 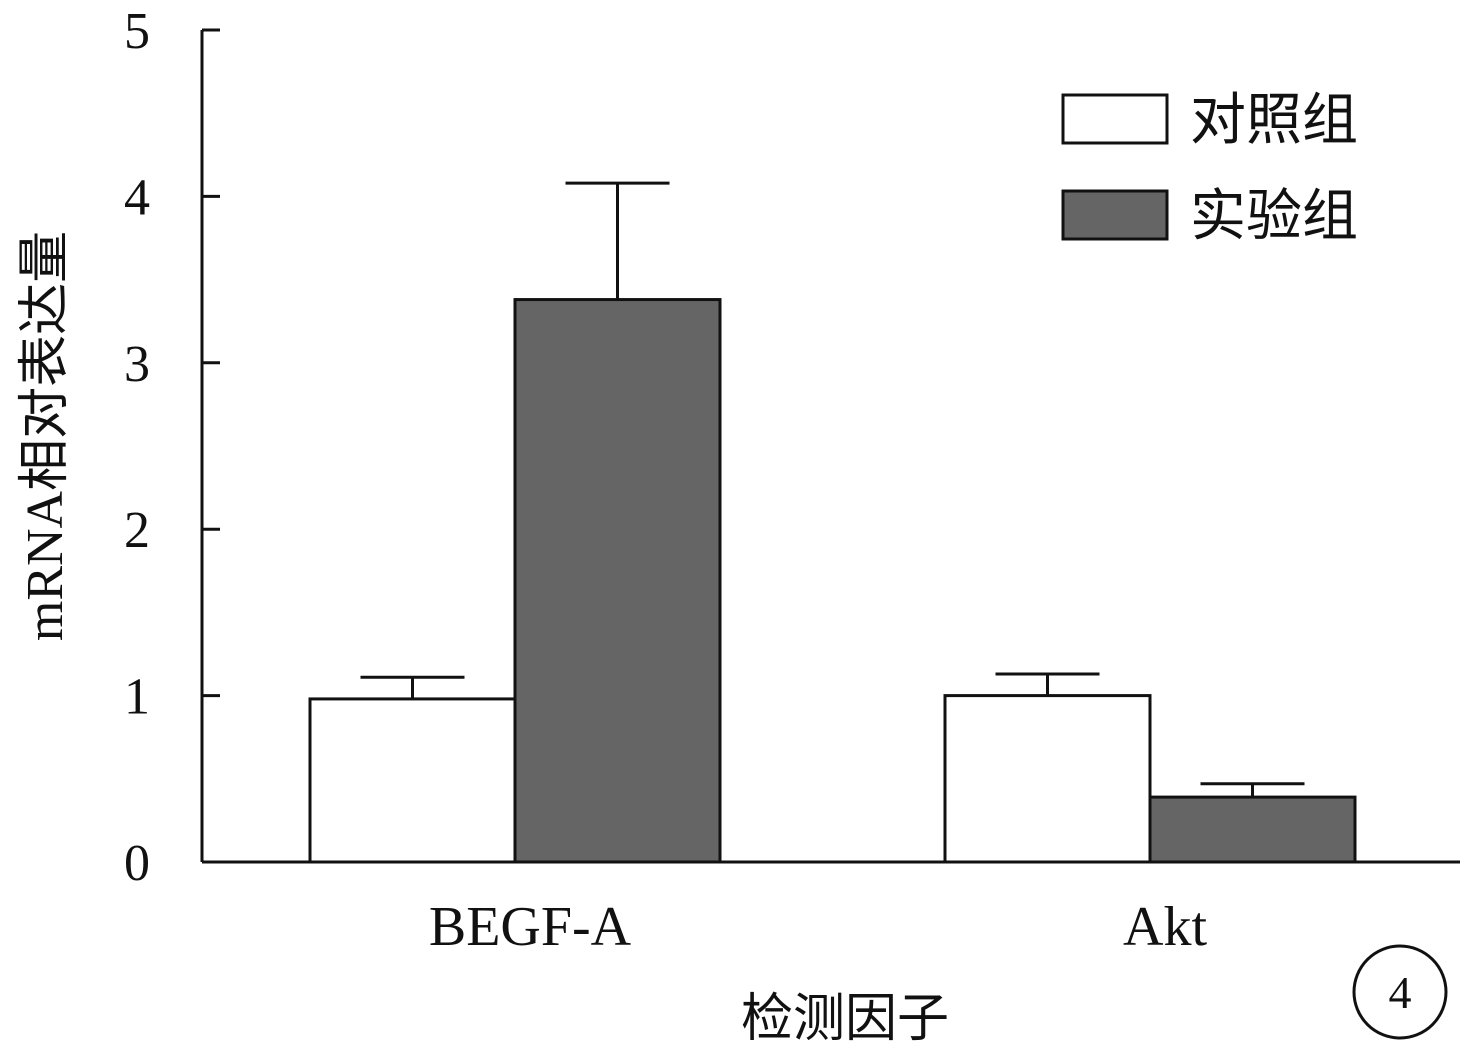 I want to click on y-tick-label: 4, so click(x=137, y=197).